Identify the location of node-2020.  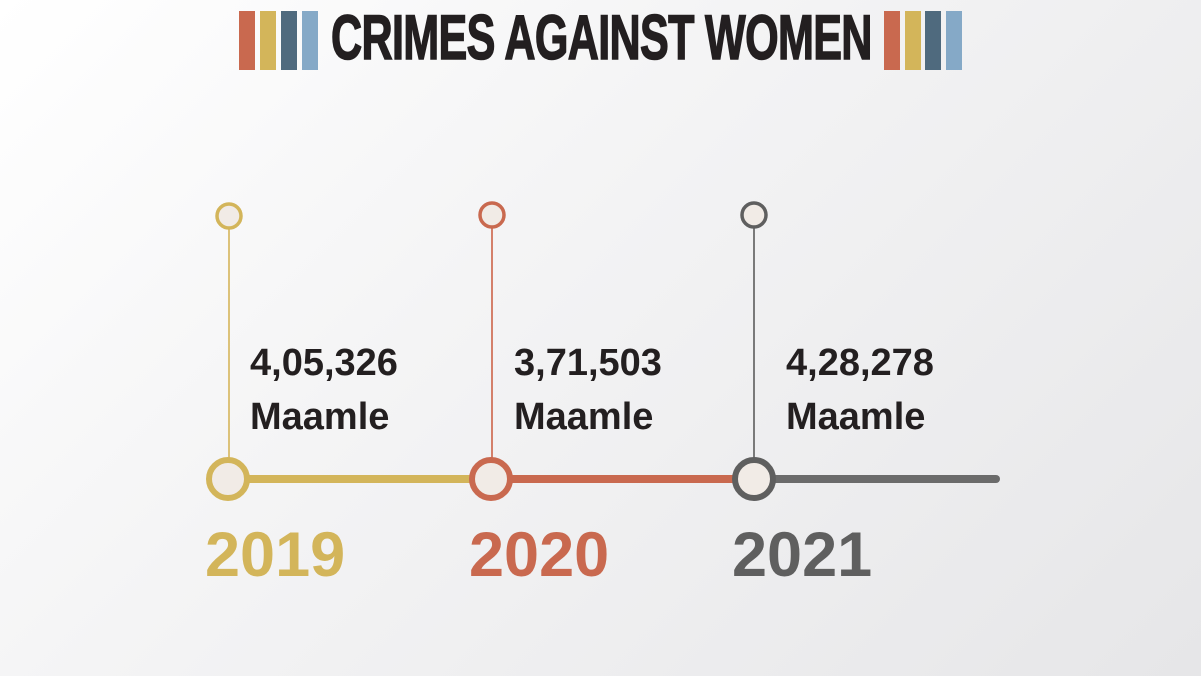
(491, 479).